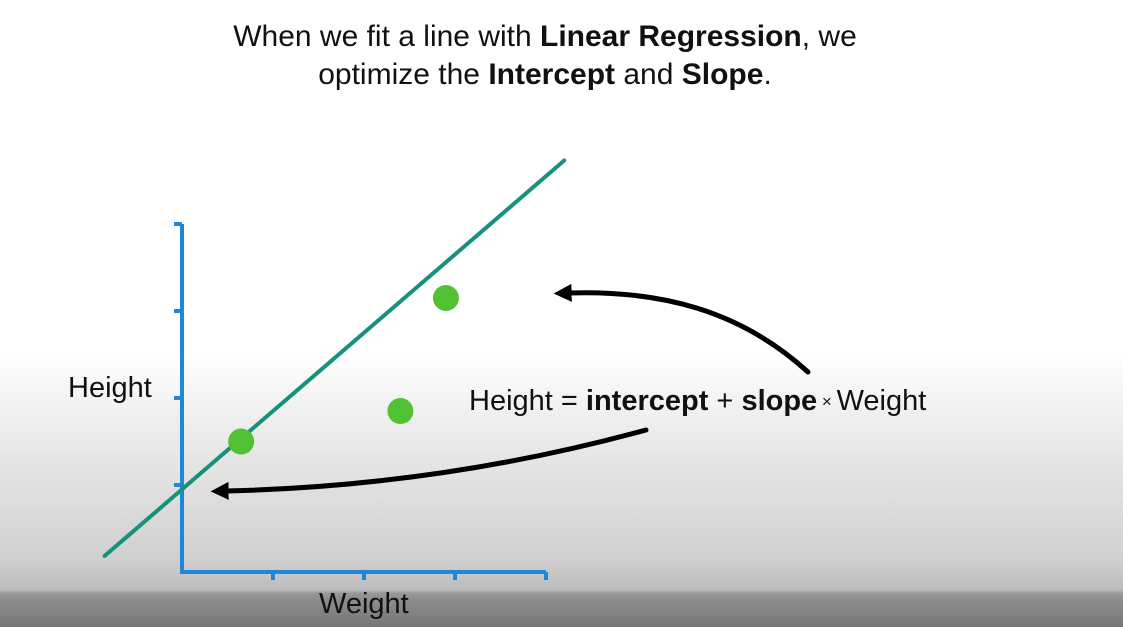  Describe the element at coordinates (110, 388) in the screenshot. I see `y-axis-label: Height` at that location.